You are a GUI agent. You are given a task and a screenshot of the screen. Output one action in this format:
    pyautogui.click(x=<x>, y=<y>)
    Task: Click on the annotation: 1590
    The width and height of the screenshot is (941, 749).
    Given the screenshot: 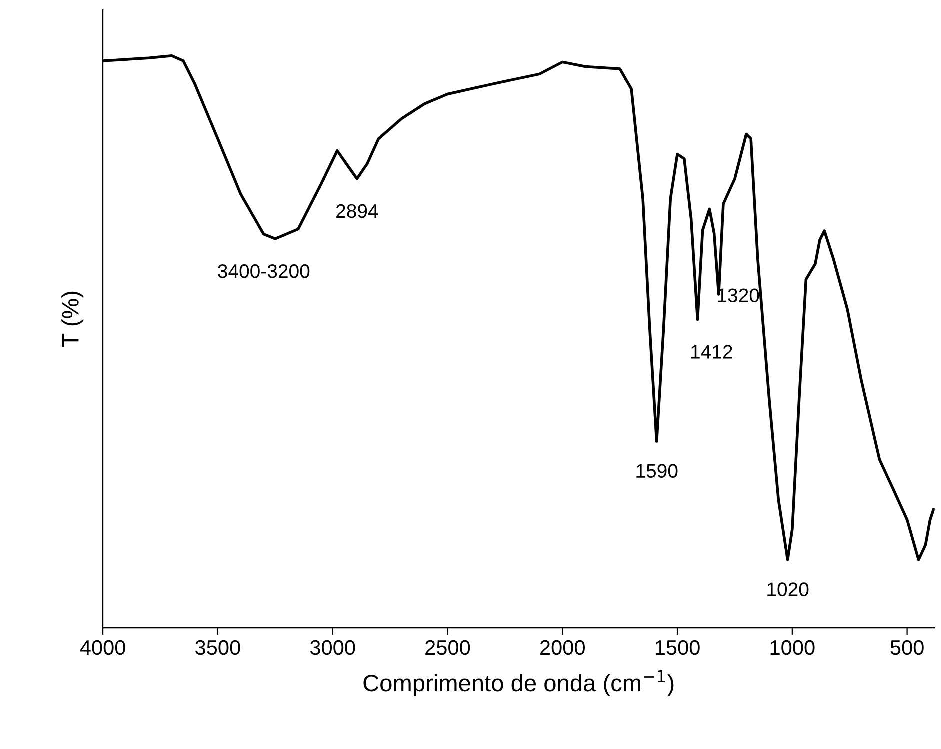 What is the action you would take?
    pyautogui.click(x=657, y=471)
    